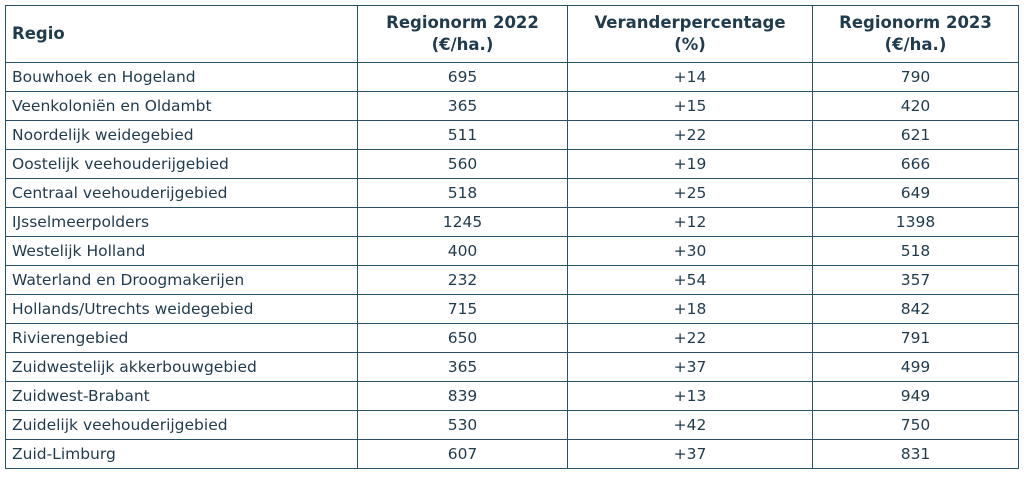  I want to click on table-row: Zuidelijk veehouderijgebied 530 +42 750, so click(512, 425).